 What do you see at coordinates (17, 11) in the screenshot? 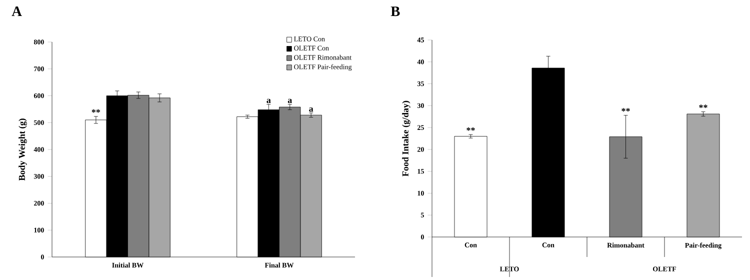
I see `chart-title: A` at bounding box center [17, 11].